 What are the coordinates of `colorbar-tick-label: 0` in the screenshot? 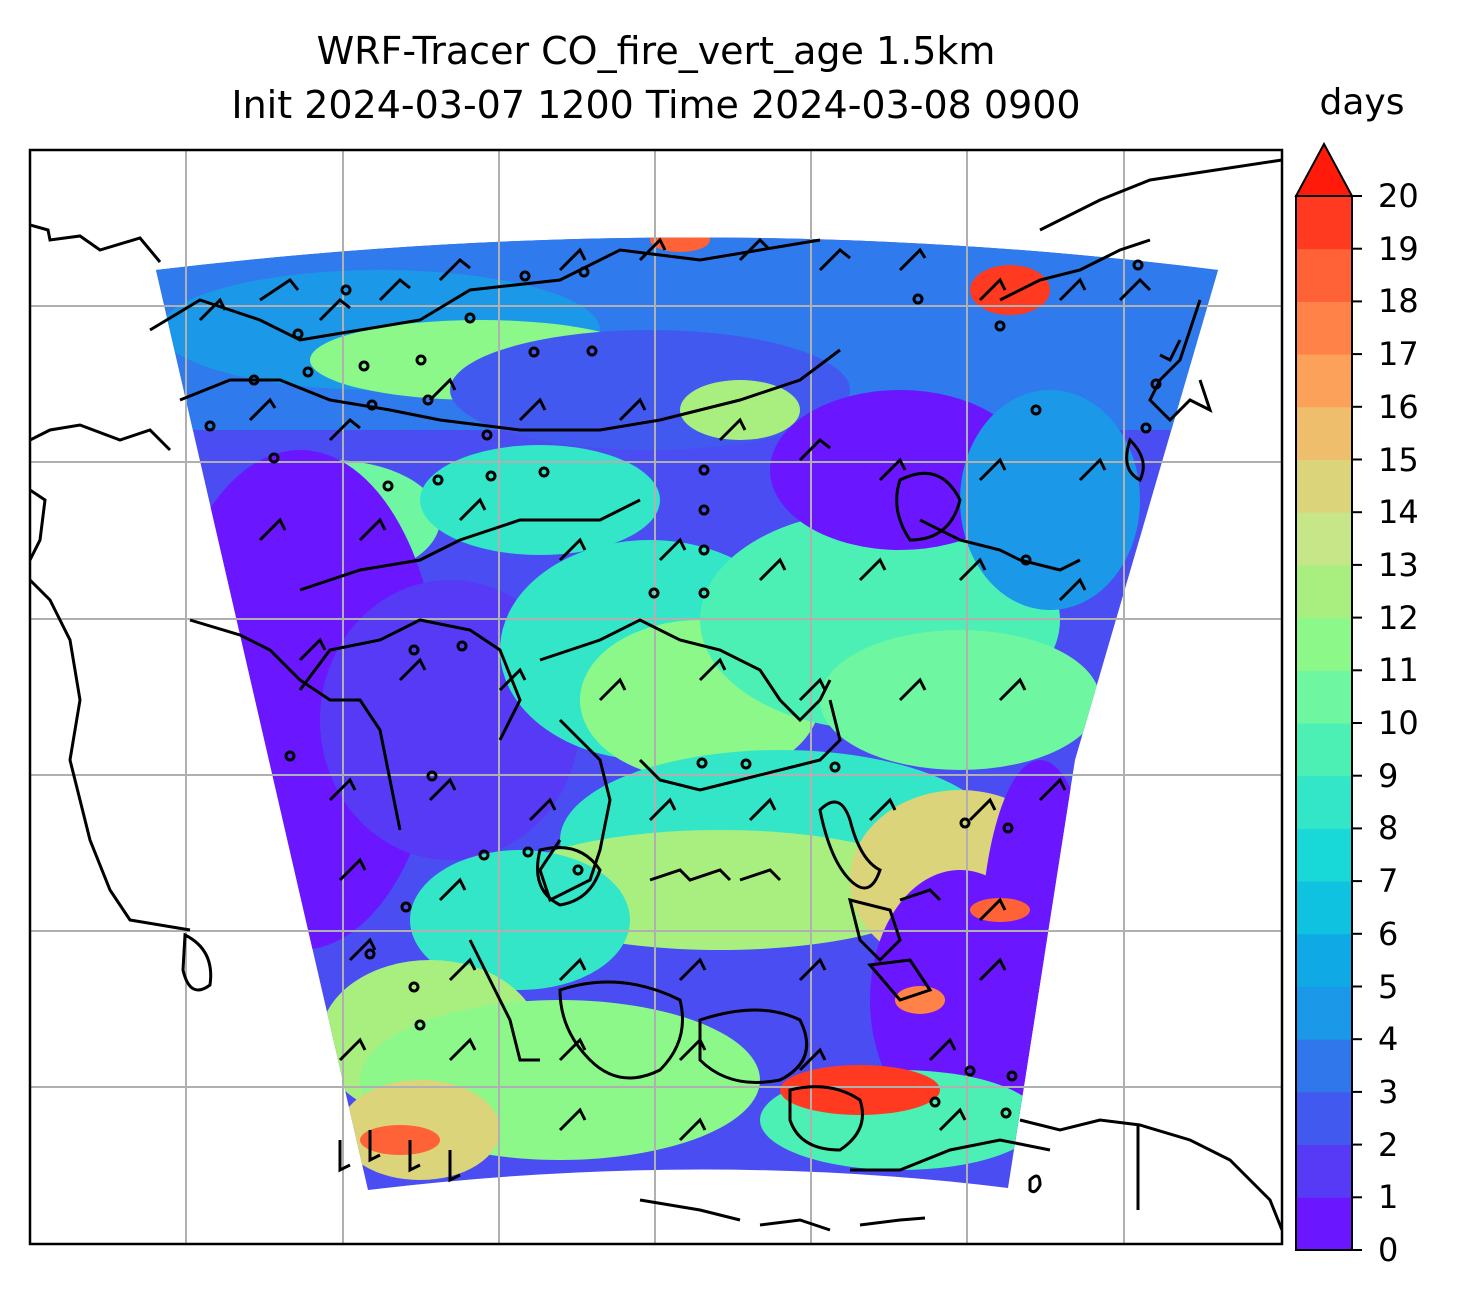 It's located at (1388, 1250).